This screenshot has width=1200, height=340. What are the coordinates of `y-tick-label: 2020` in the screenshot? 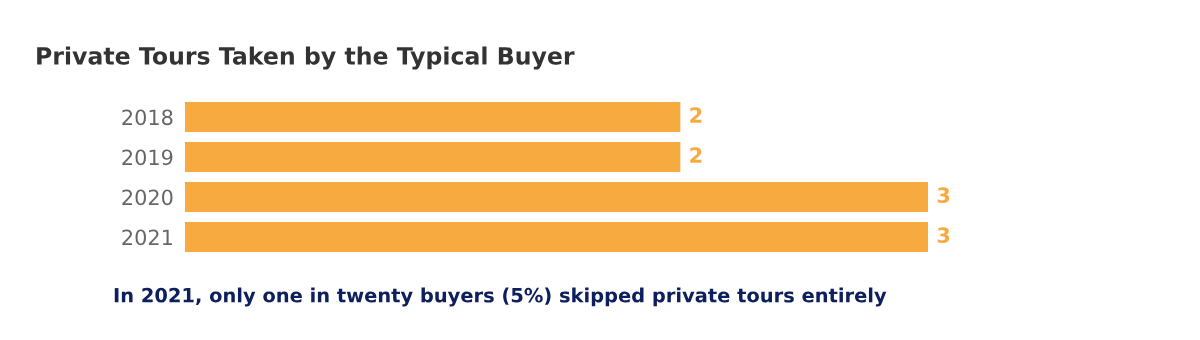 It's located at (147, 197).